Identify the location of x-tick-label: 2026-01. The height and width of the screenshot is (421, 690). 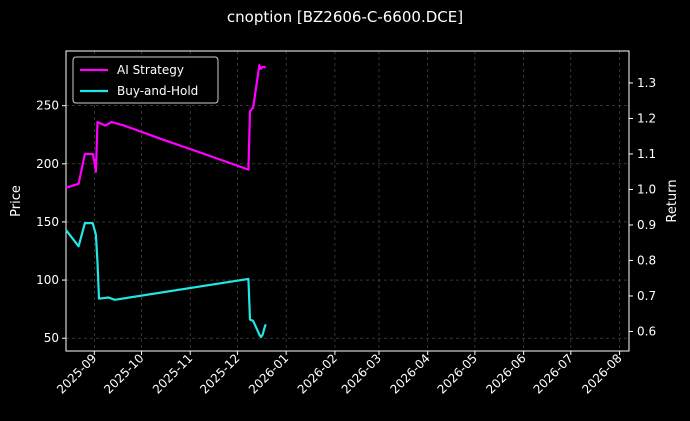
(268, 373).